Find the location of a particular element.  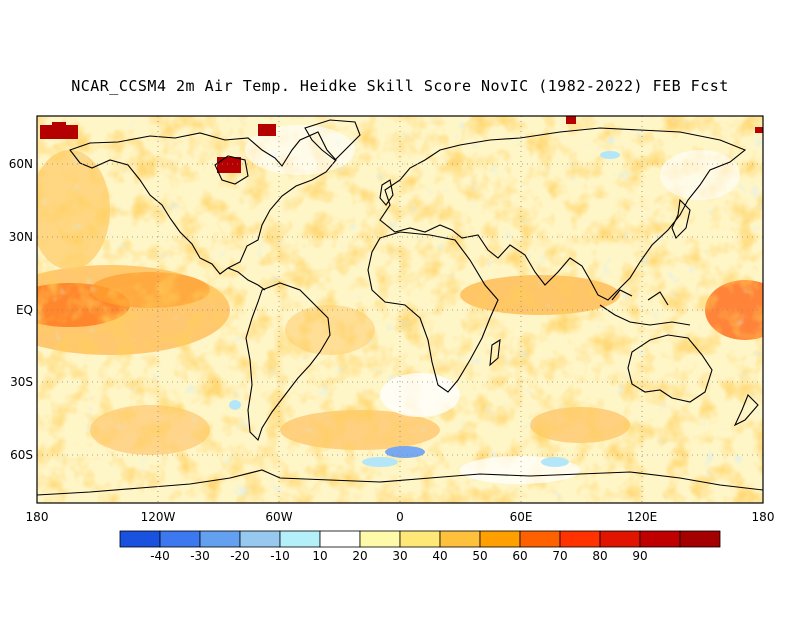

lon-label-120e: 120E is located at coordinates (642, 517).